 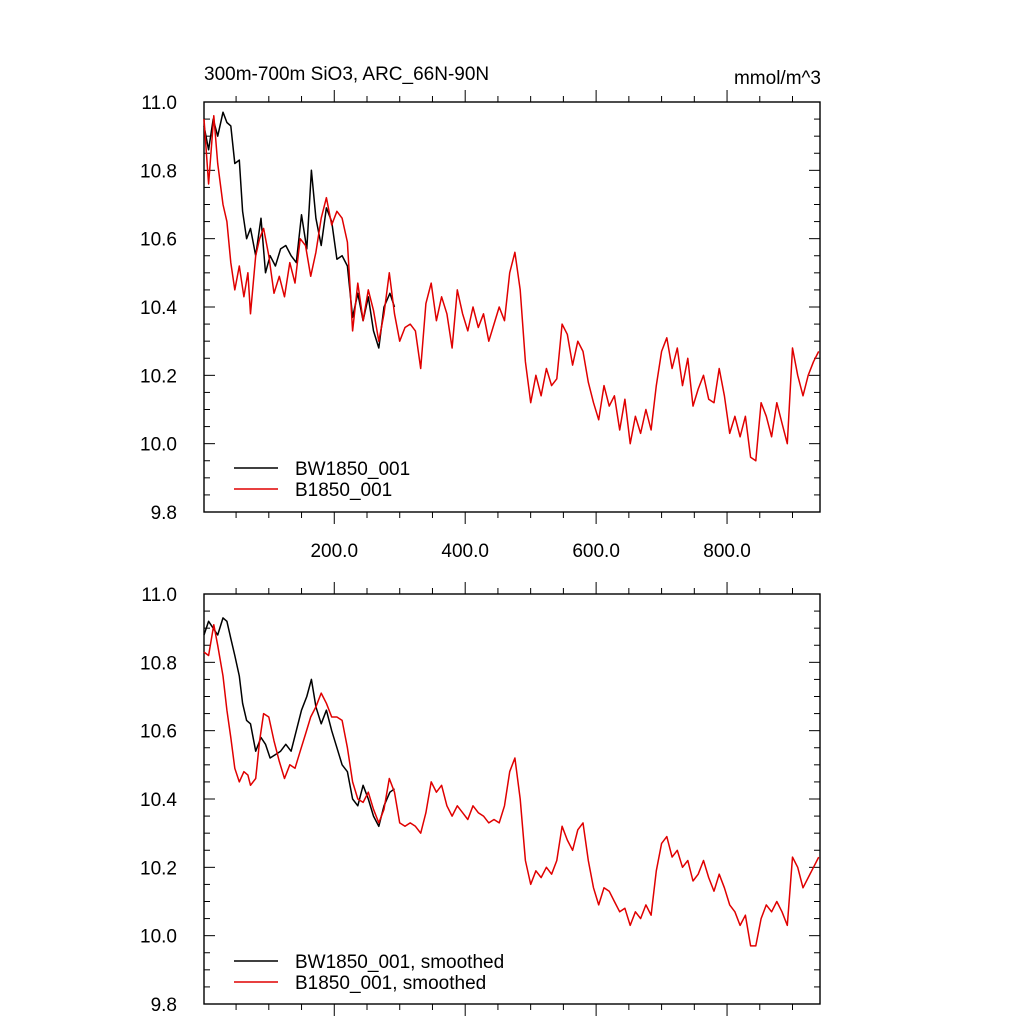 What do you see at coordinates (399, 962) in the screenshot?
I see `legend-label: BW1850_001, smoothed` at bounding box center [399, 962].